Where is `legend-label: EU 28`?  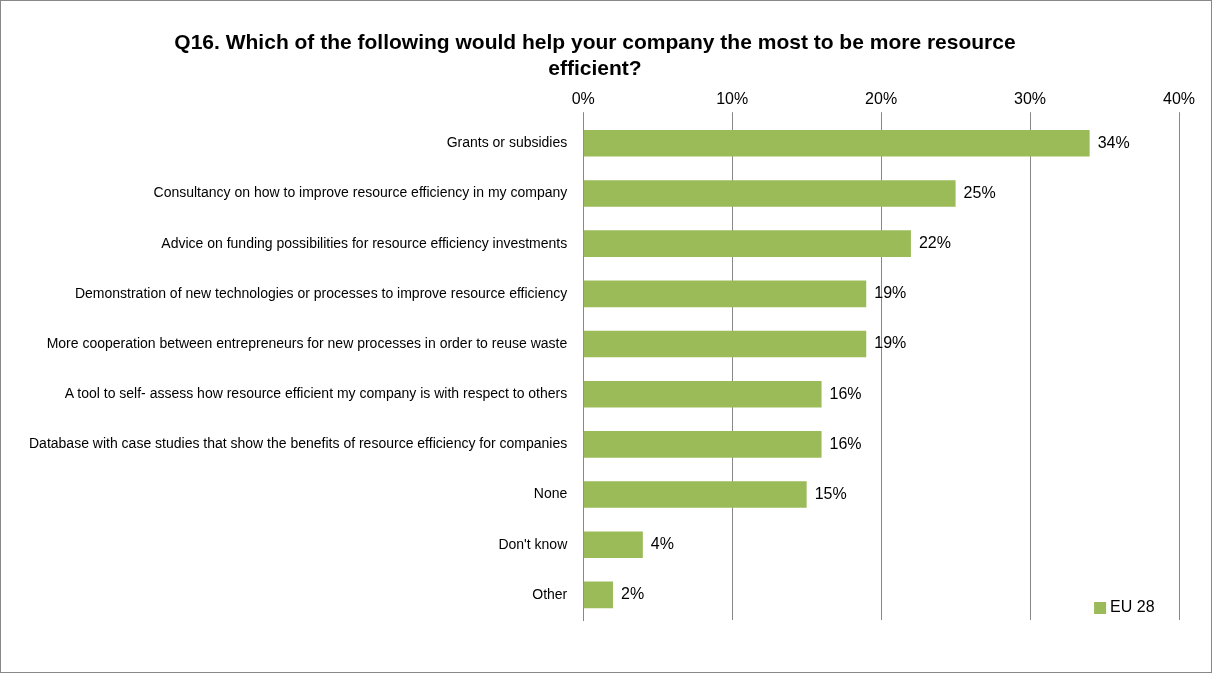 legend-label: EU 28 is located at coordinates (1132, 607).